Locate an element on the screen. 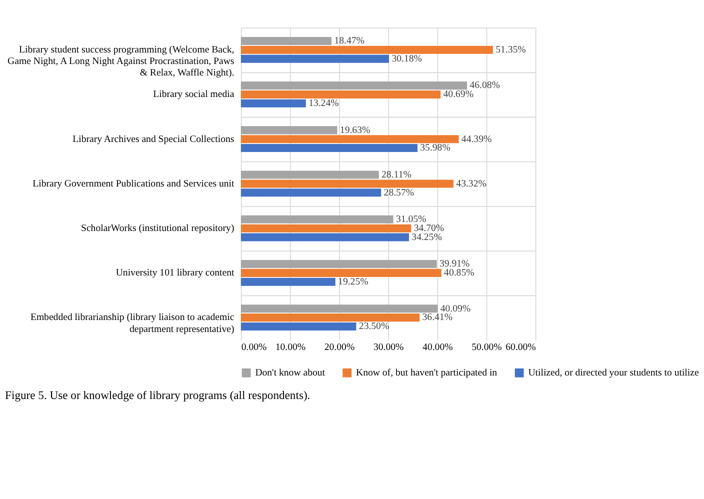 This screenshot has width=704, height=499. y-tick-label: Library student success programming (Welcome Back, Game Night, A Long Night Against Procrastination, Paws & Relax, Waffle Night). is located at coordinates (121, 61).